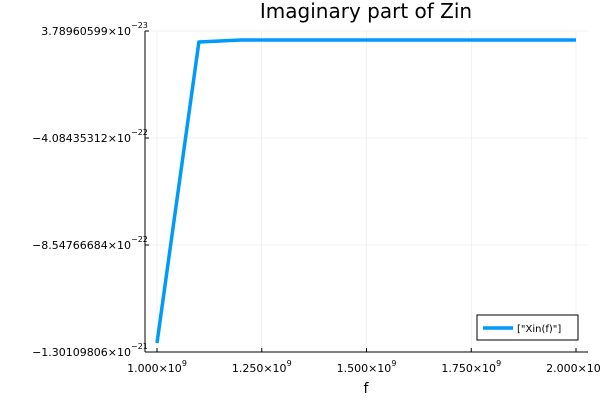 The width and height of the screenshot is (600, 400). What do you see at coordinates (157, 367) in the screenshot?
I see `x-tick-label: 1.000×10⁹` at bounding box center [157, 367].